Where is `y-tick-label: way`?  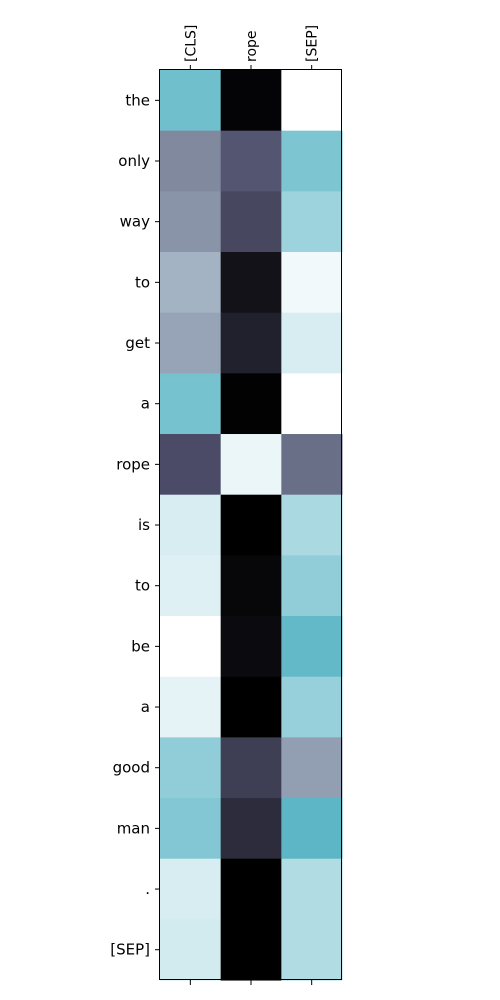 y-tick-label: way is located at coordinates (135, 222).